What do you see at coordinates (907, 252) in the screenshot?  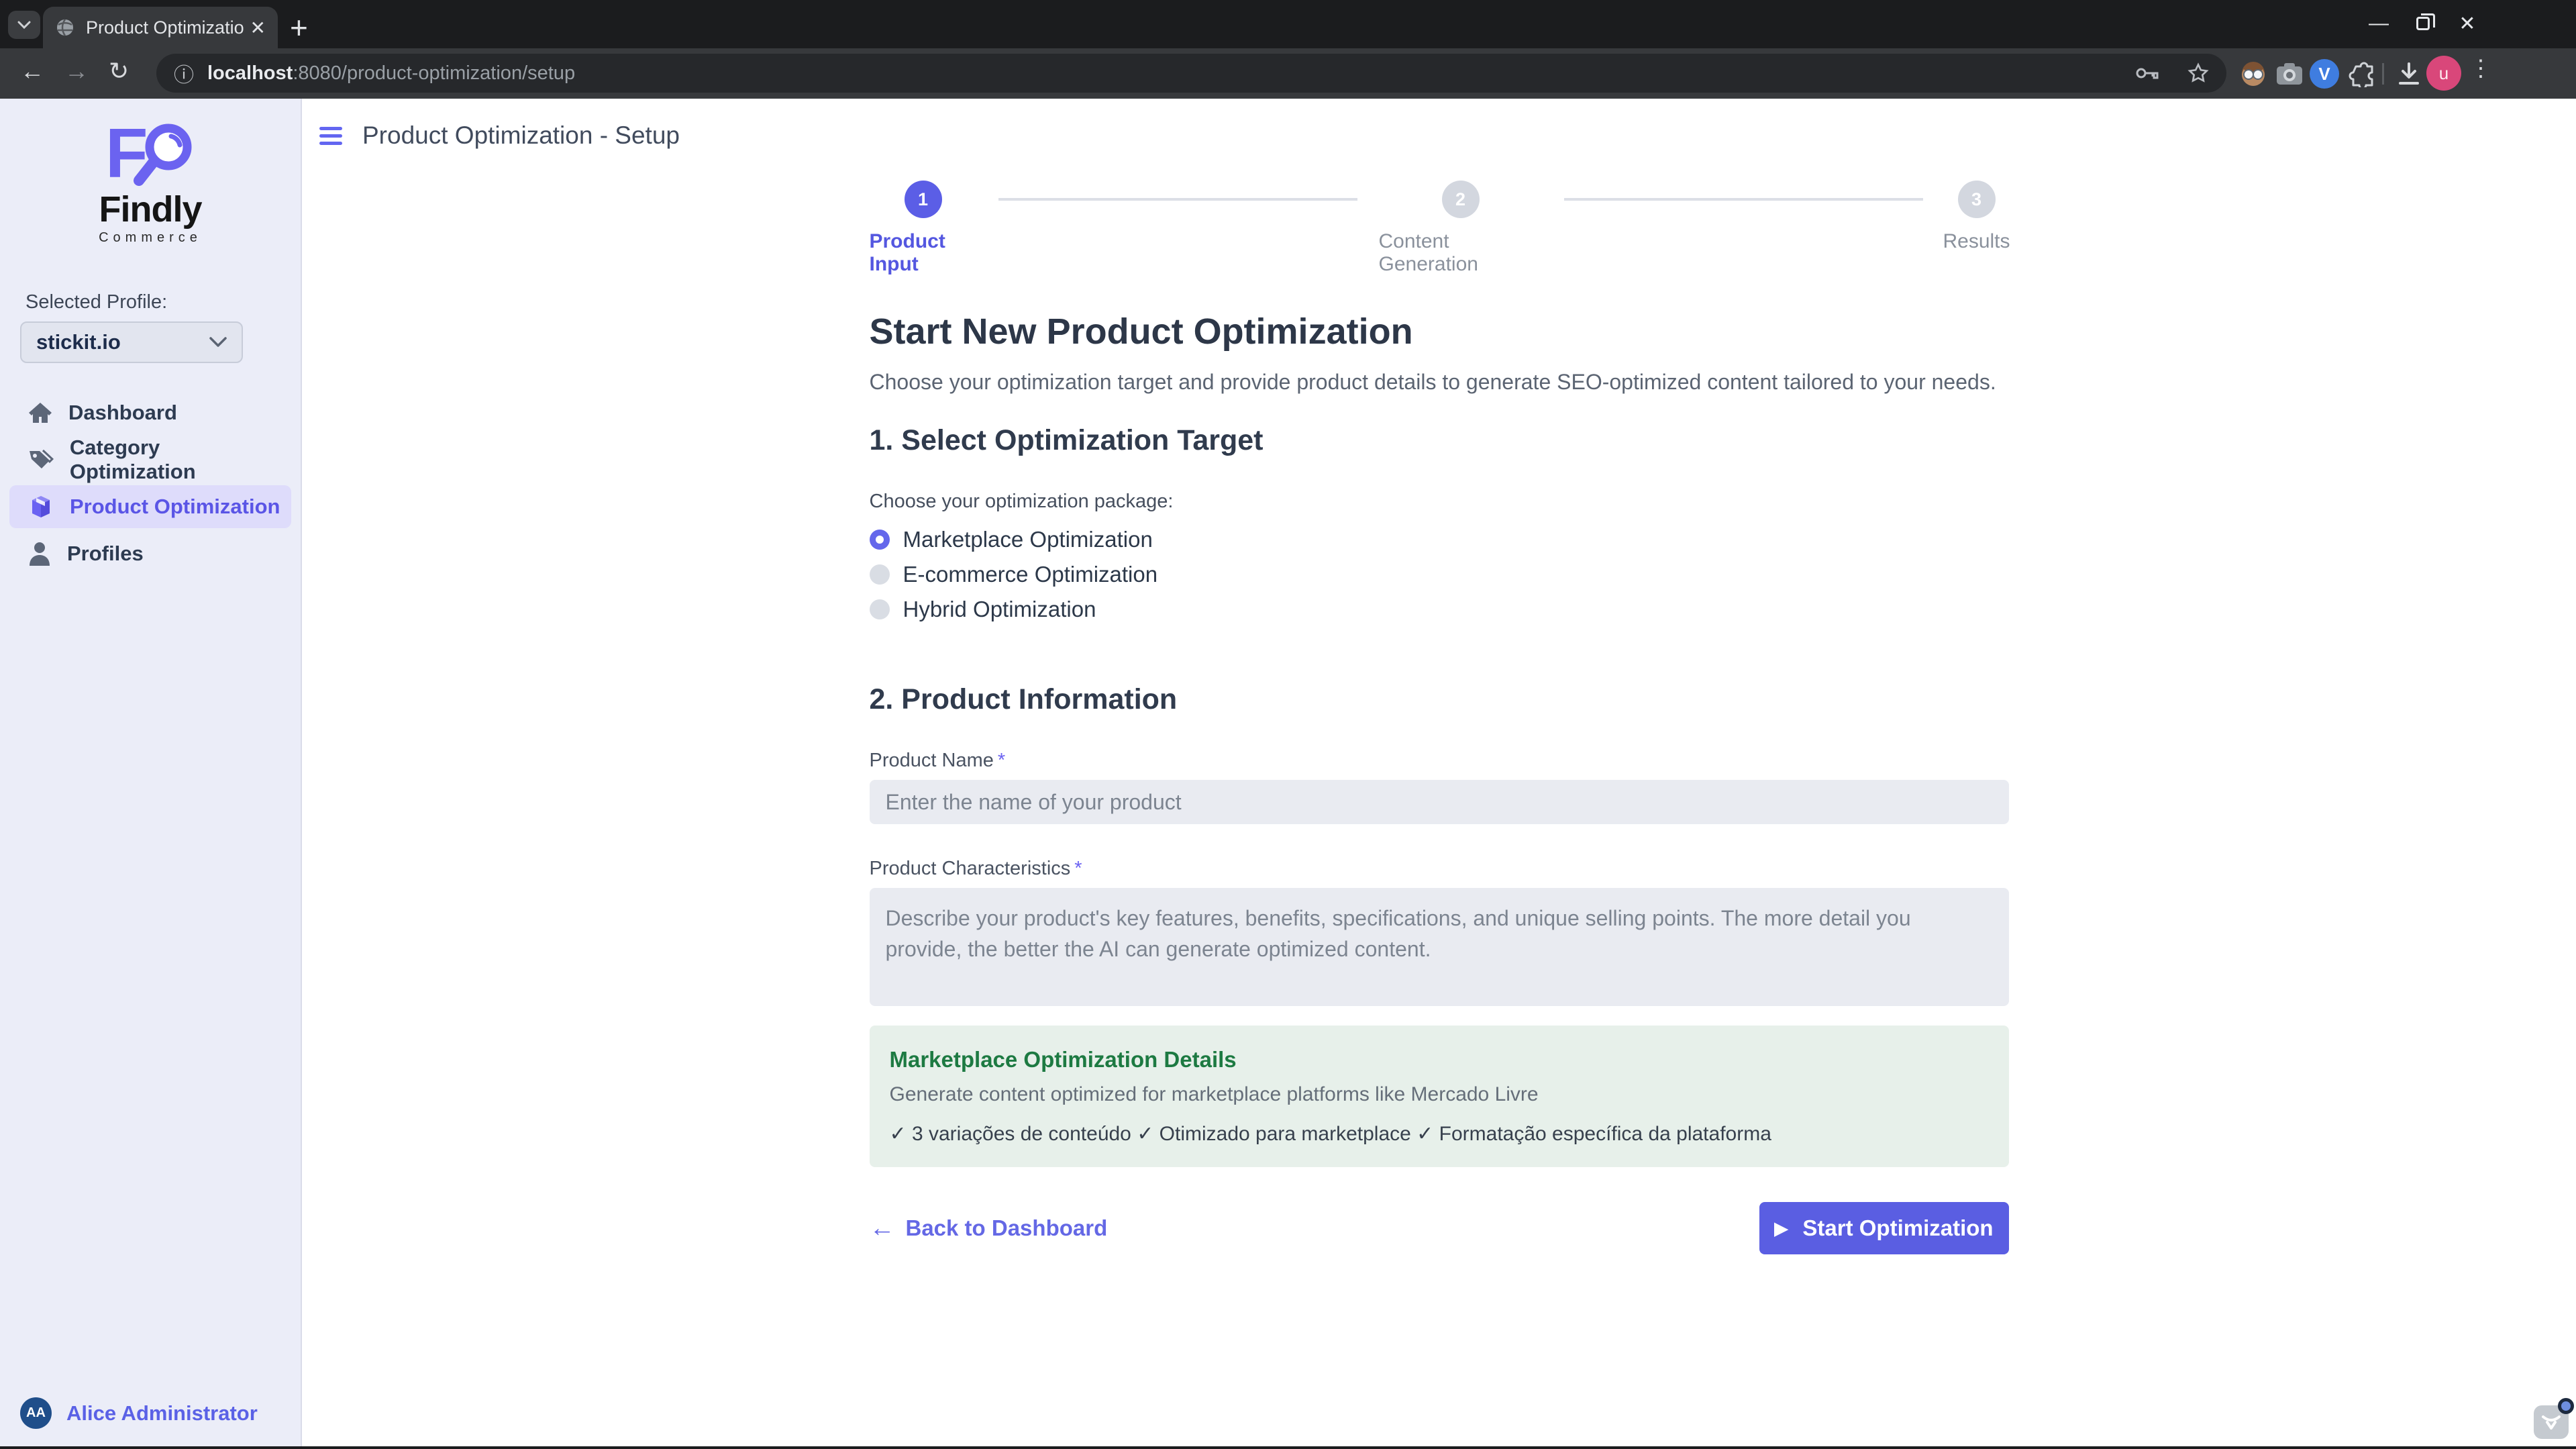 I see `step-label: Product Input` at bounding box center [907, 252].